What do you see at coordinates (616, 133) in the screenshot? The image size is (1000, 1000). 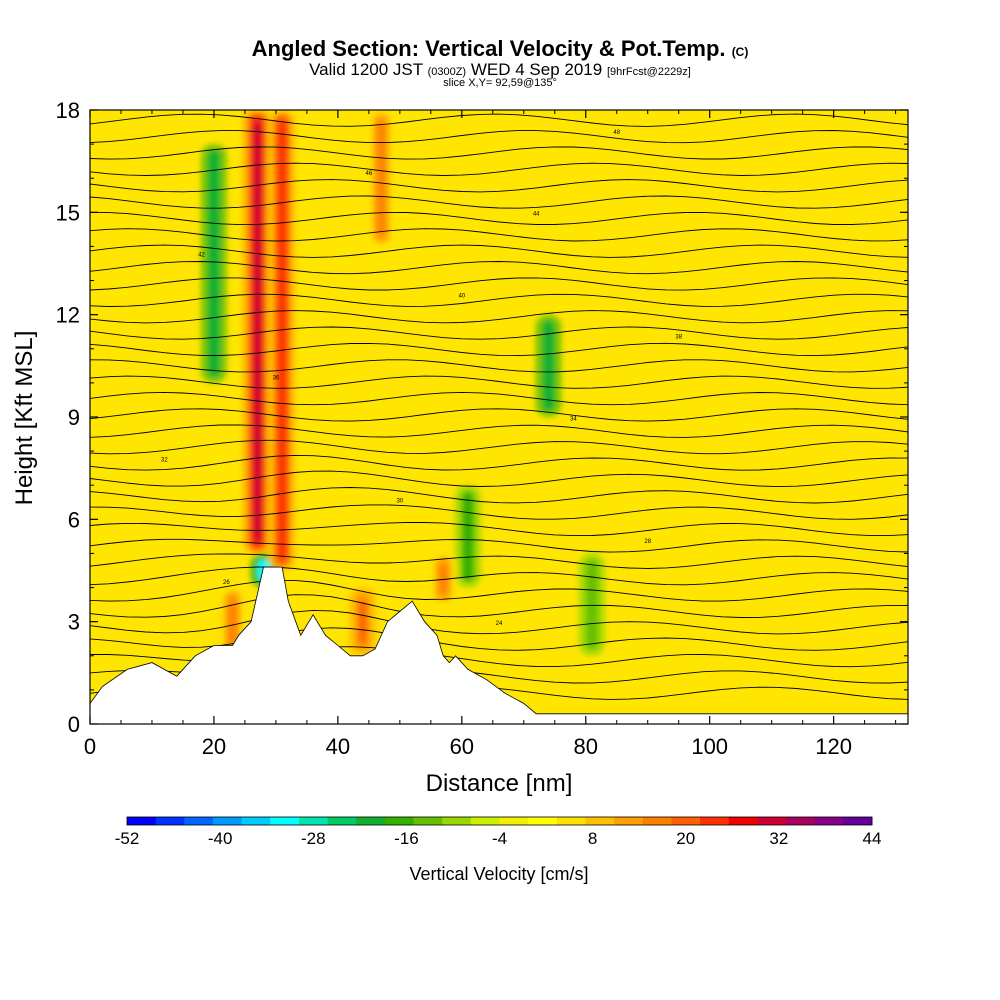 I see `isentrope-label: 48` at bounding box center [616, 133].